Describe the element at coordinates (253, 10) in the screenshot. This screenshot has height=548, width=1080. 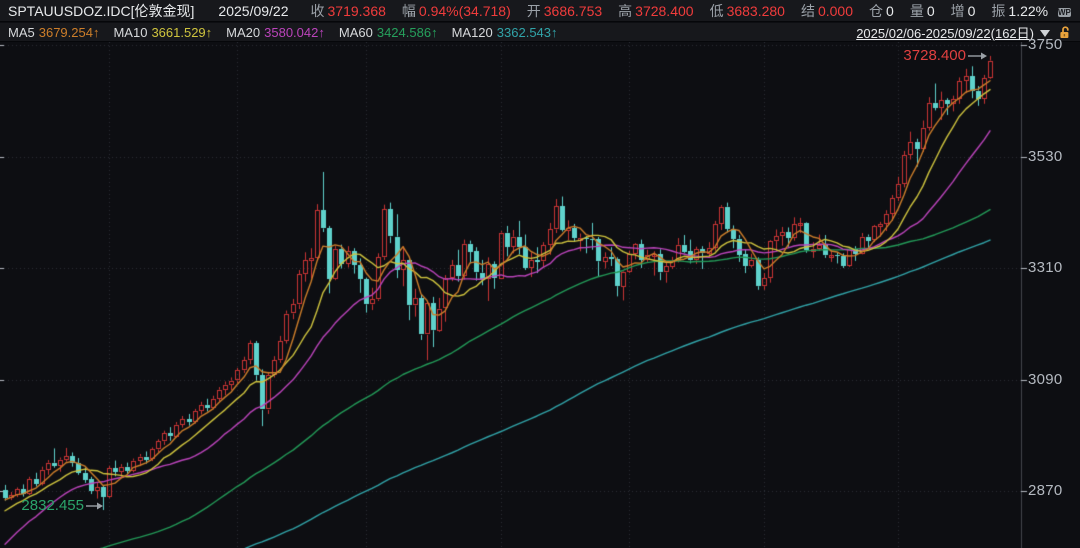
I see `quote-date: 2025/09/22` at that location.